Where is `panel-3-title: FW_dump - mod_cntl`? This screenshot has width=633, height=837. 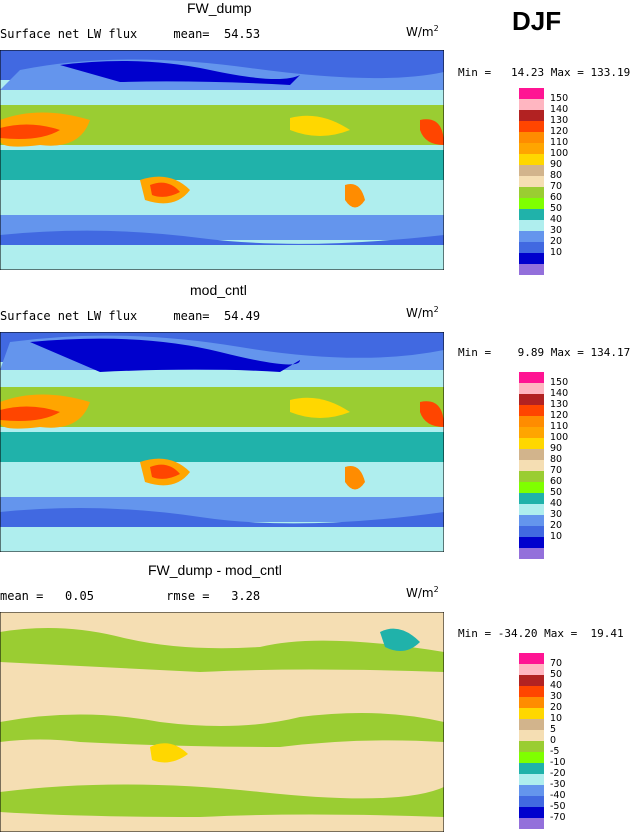 panel-3-title: FW_dump - mod_cntl is located at coordinates (215, 570).